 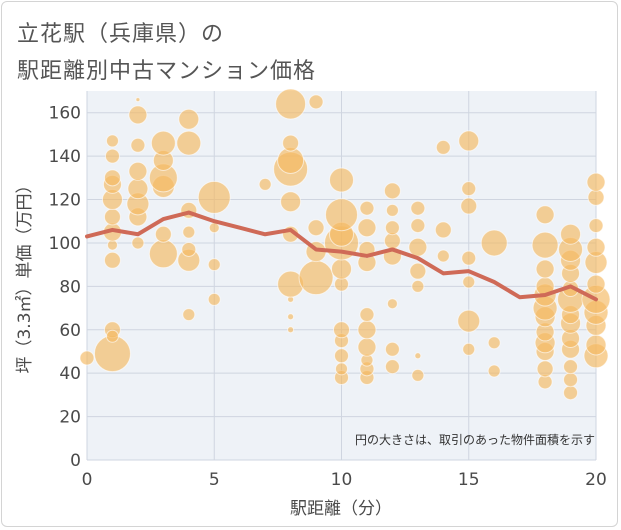 What do you see at coordinates (167, 71) in the screenshot?
I see `chart-title-line-2: 駅距離別中古マンション価格` at bounding box center [167, 71].